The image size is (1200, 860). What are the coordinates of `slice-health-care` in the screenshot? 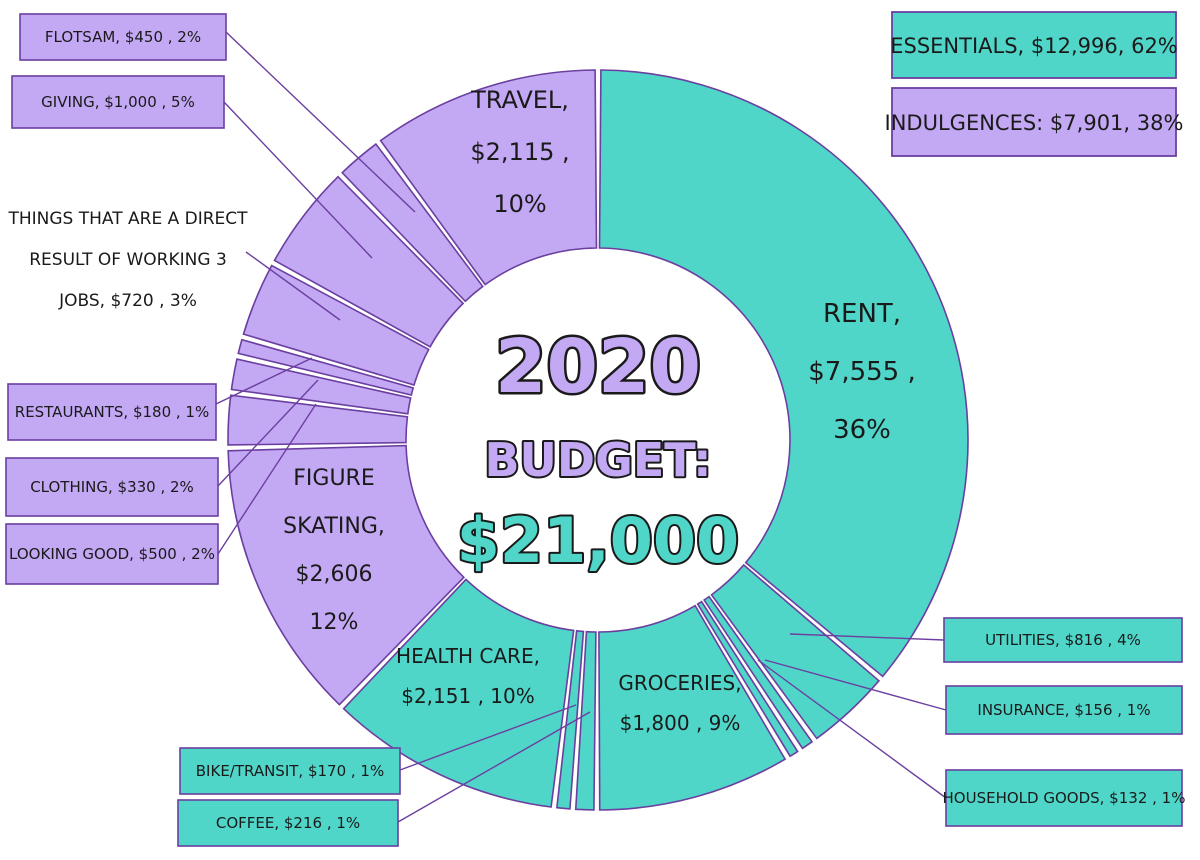 It's located at (458, 693).